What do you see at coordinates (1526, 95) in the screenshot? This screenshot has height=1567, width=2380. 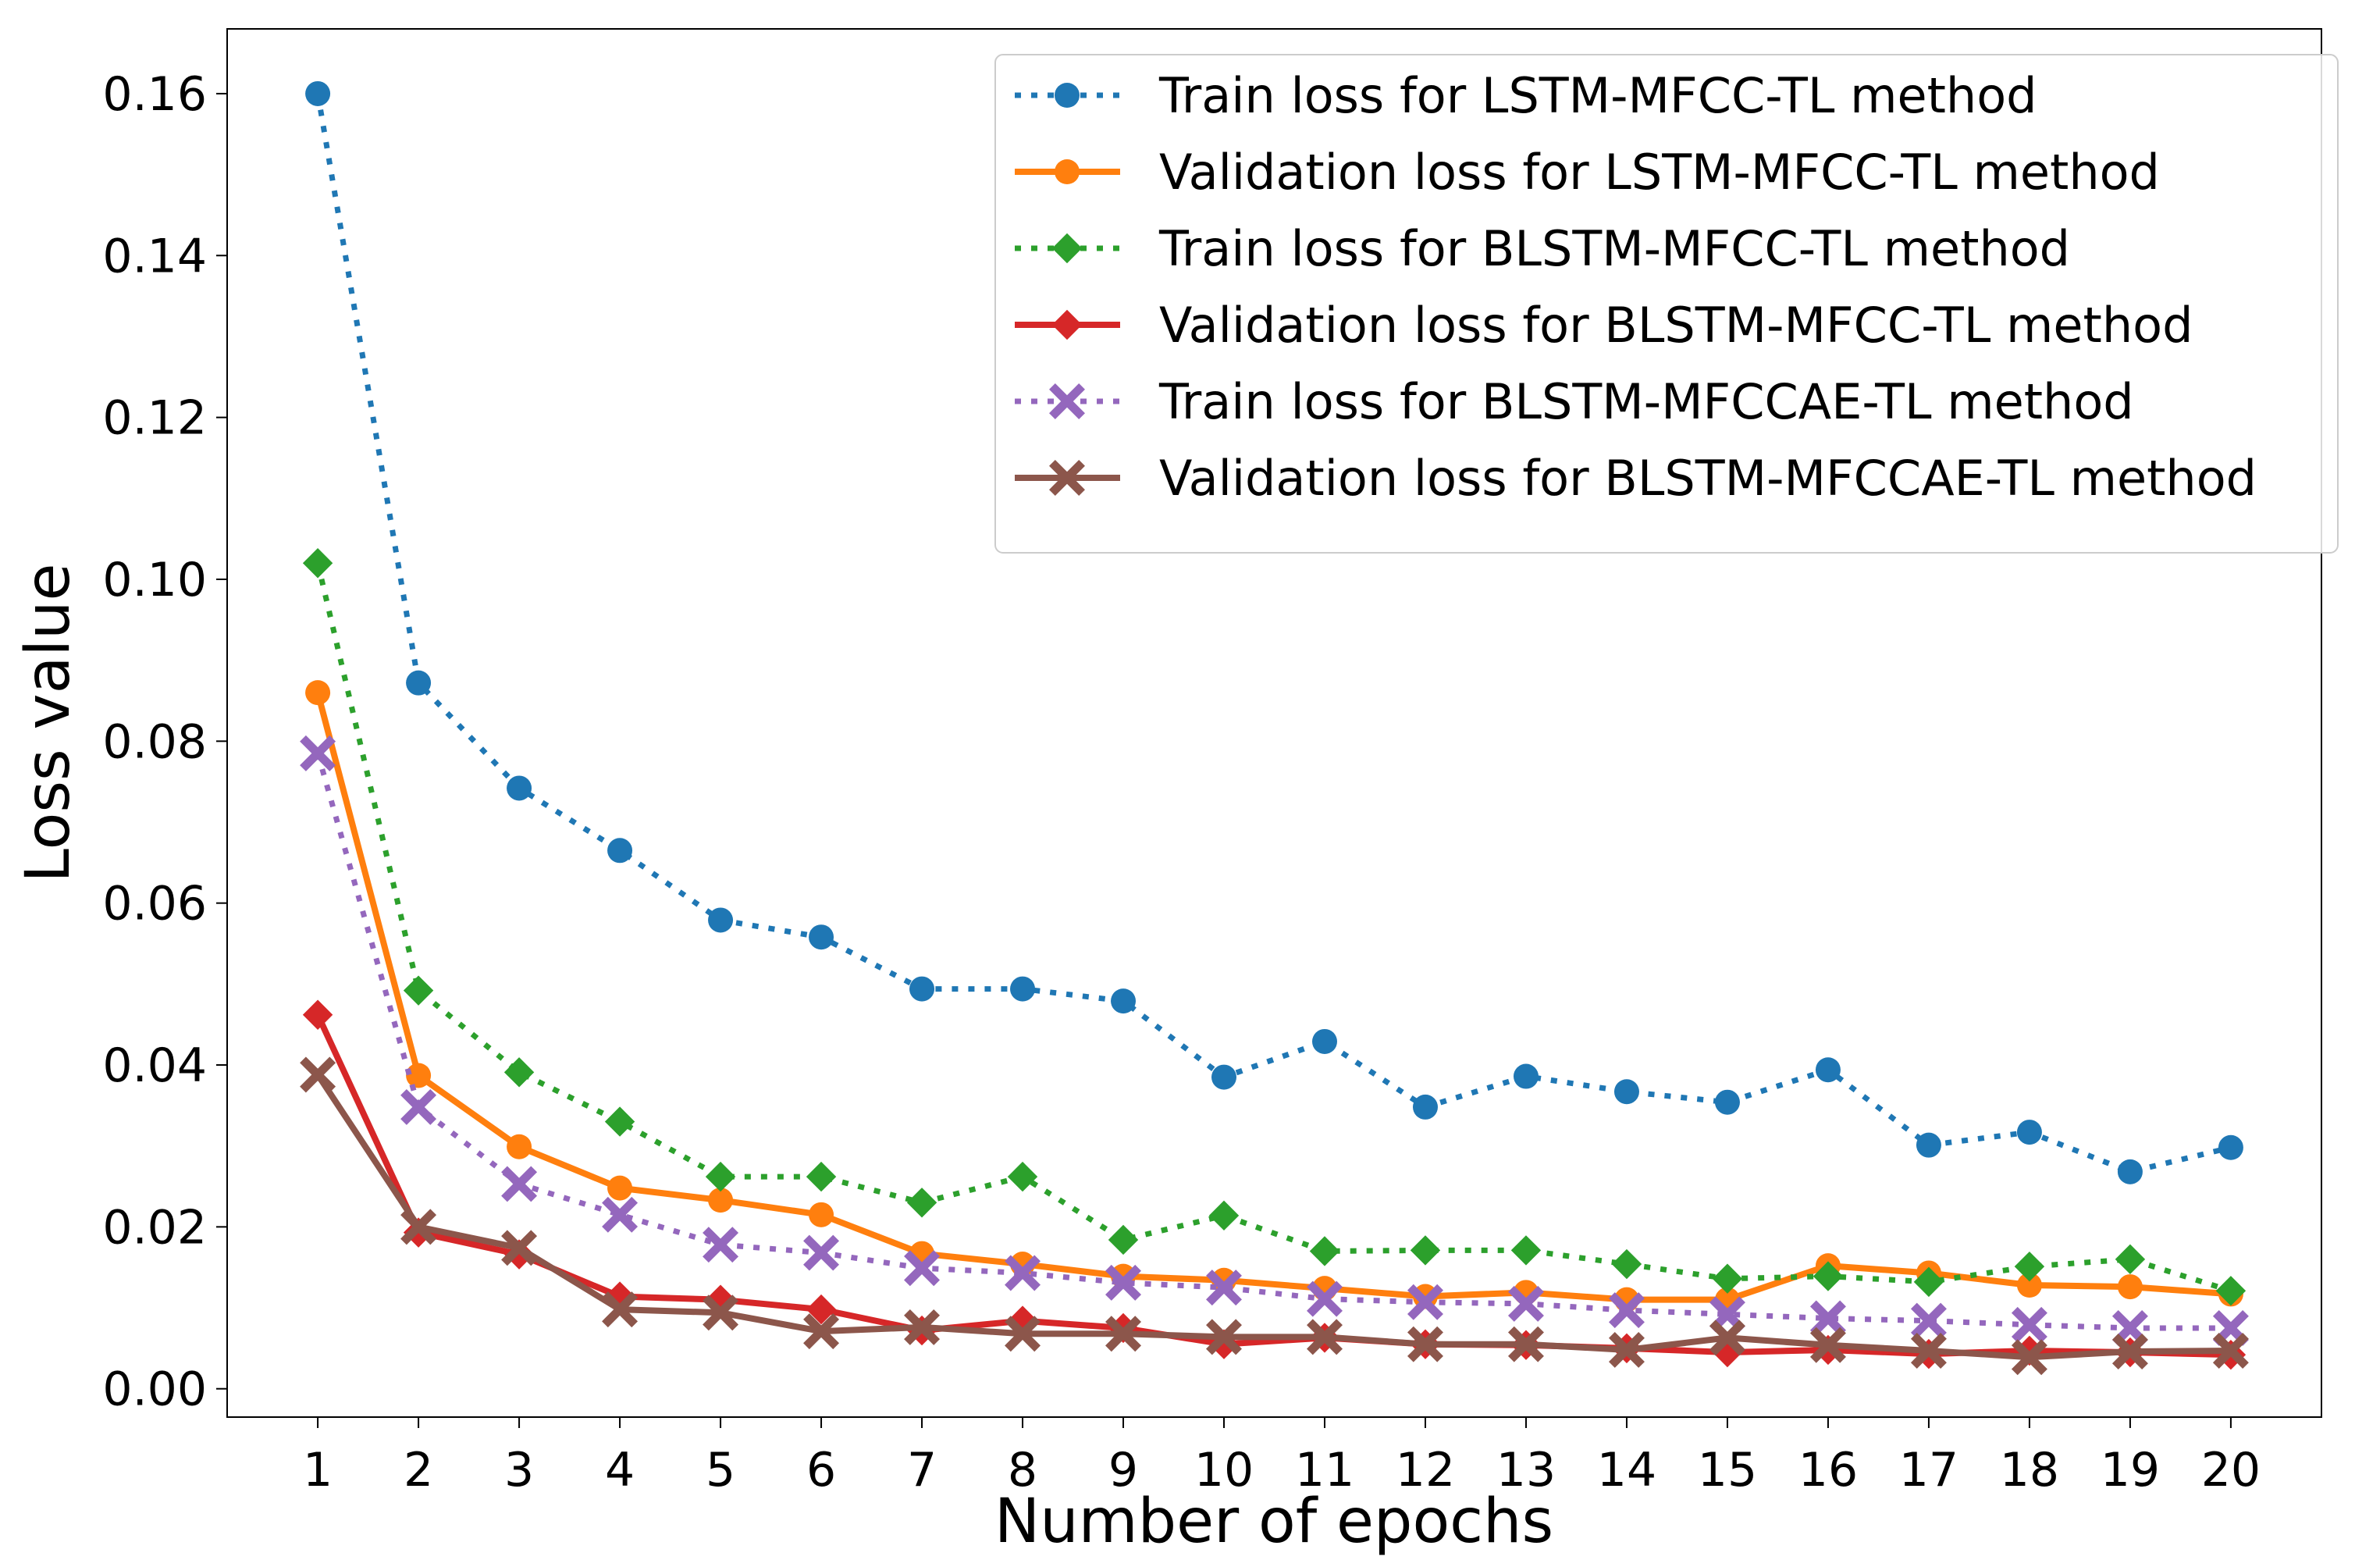 I see `legend-item: Train loss for LSTM-MFCC-TL method` at bounding box center [1526, 95].